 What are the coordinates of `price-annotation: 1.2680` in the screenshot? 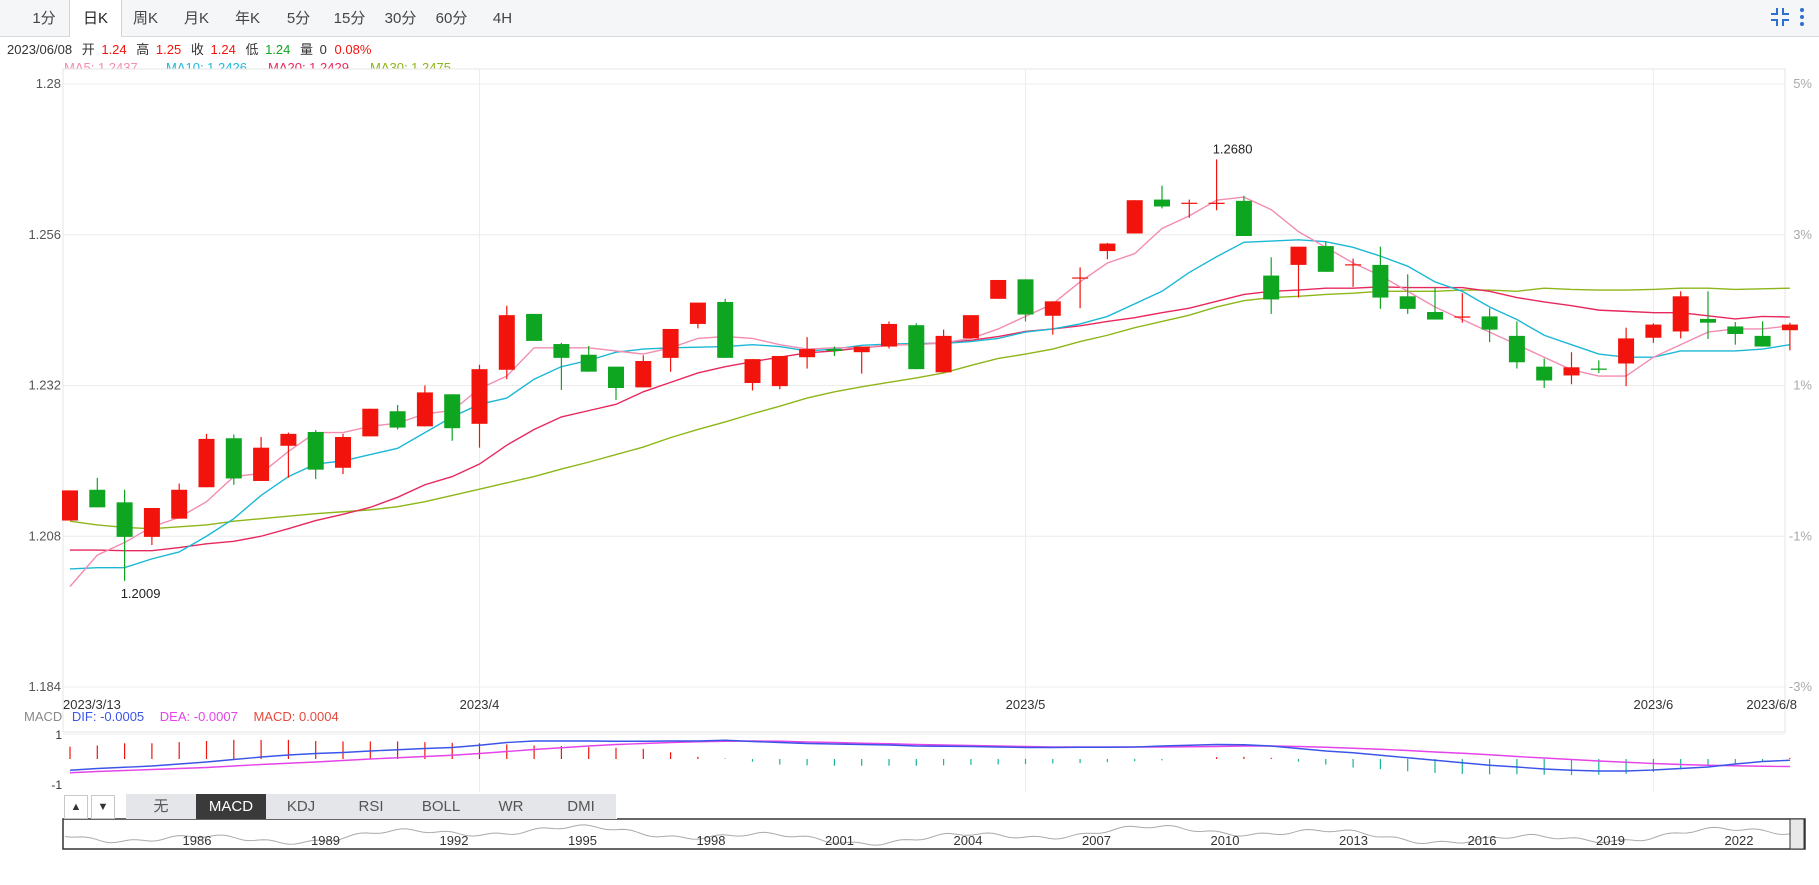 It's located at (1233, 148).